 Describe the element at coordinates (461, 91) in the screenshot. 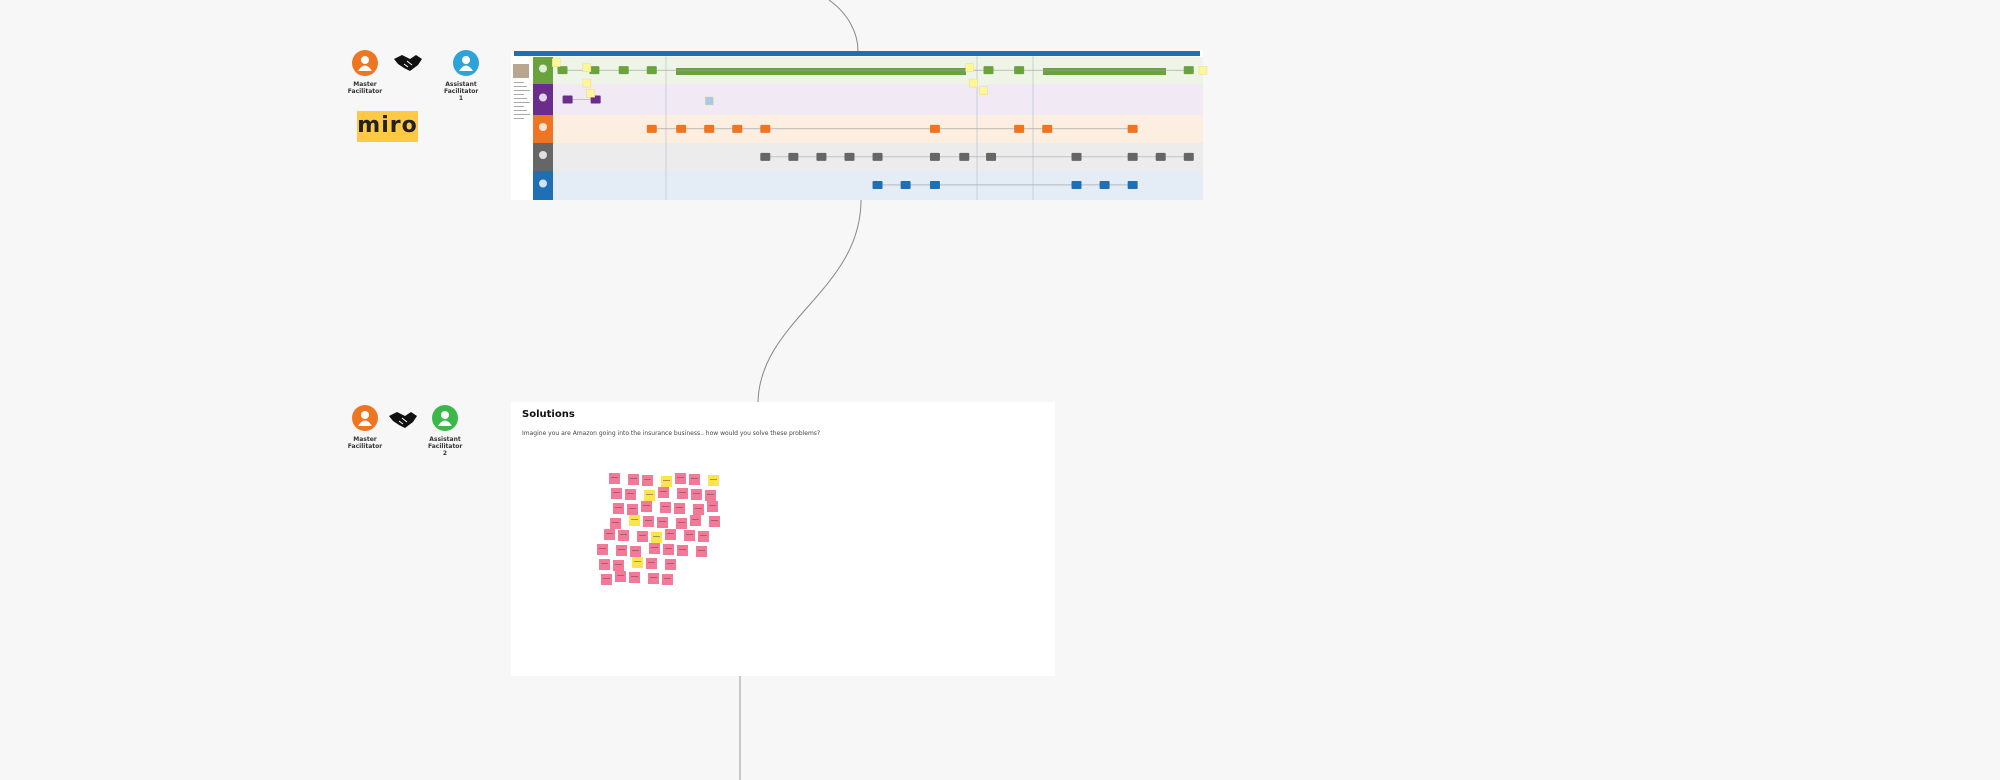

I see `avatar-label: Assistant Facilitator 1` at that location.